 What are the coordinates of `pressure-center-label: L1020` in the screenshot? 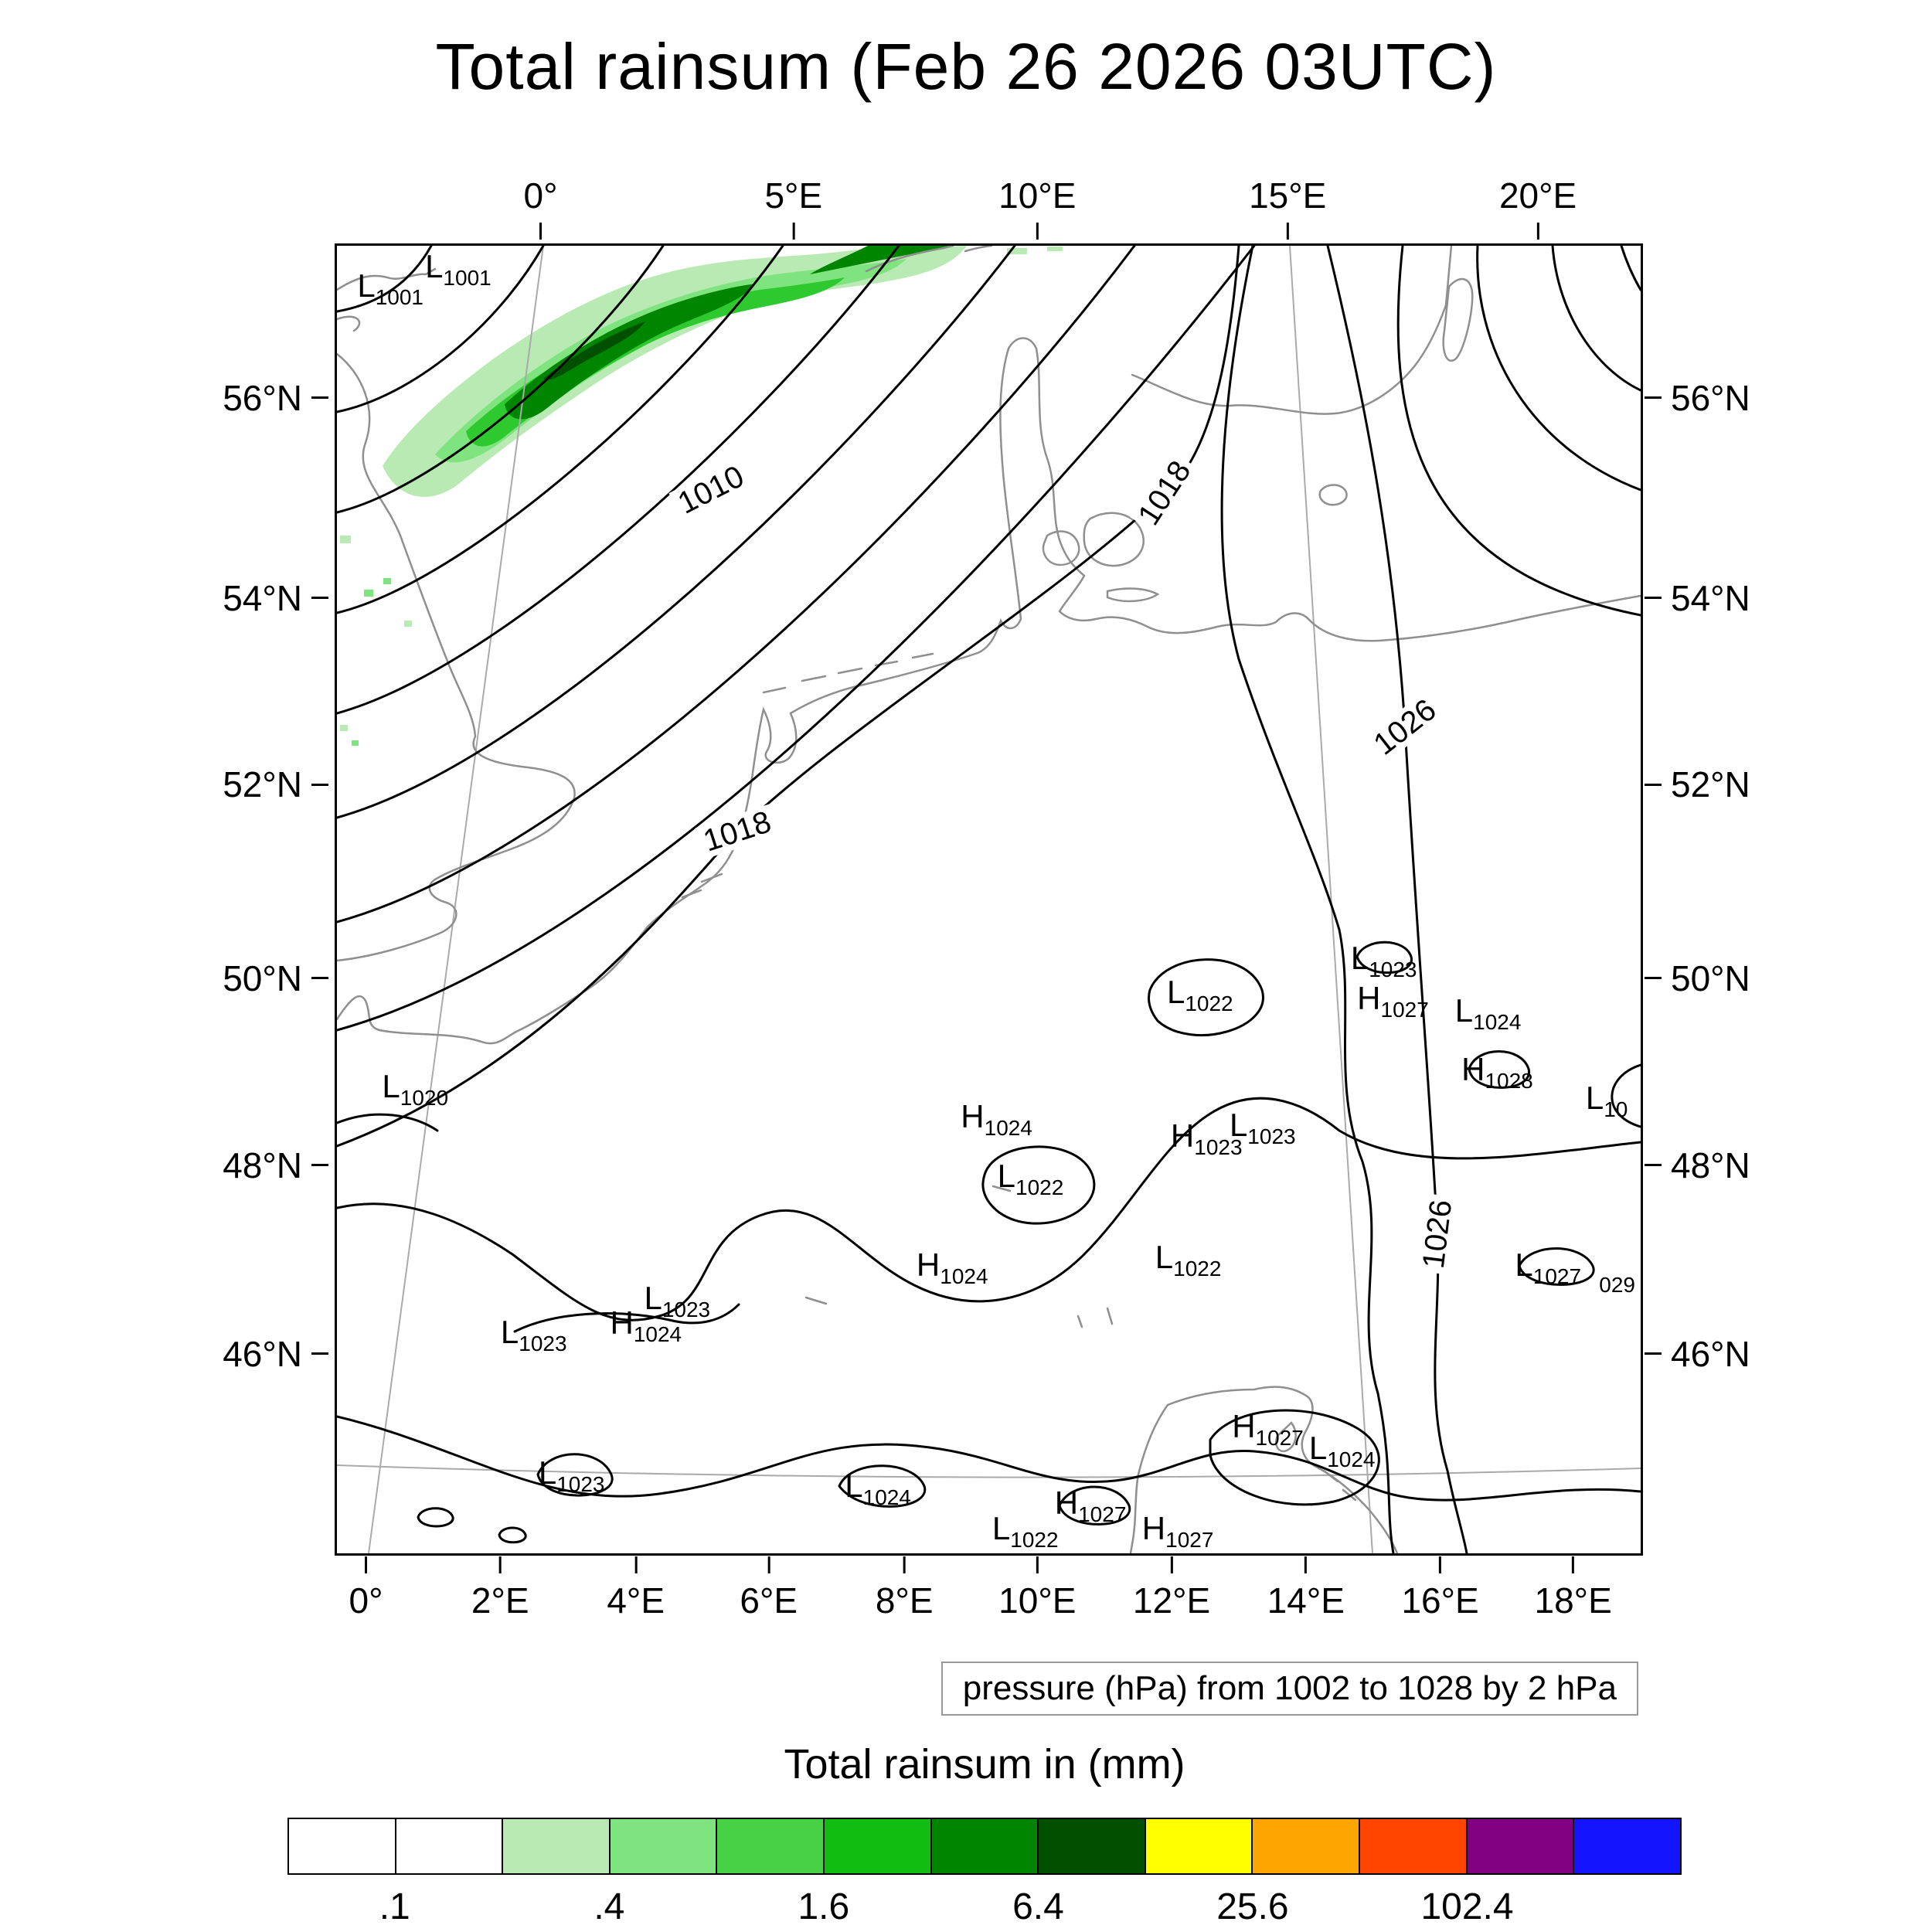 It's located at (415, 1089).